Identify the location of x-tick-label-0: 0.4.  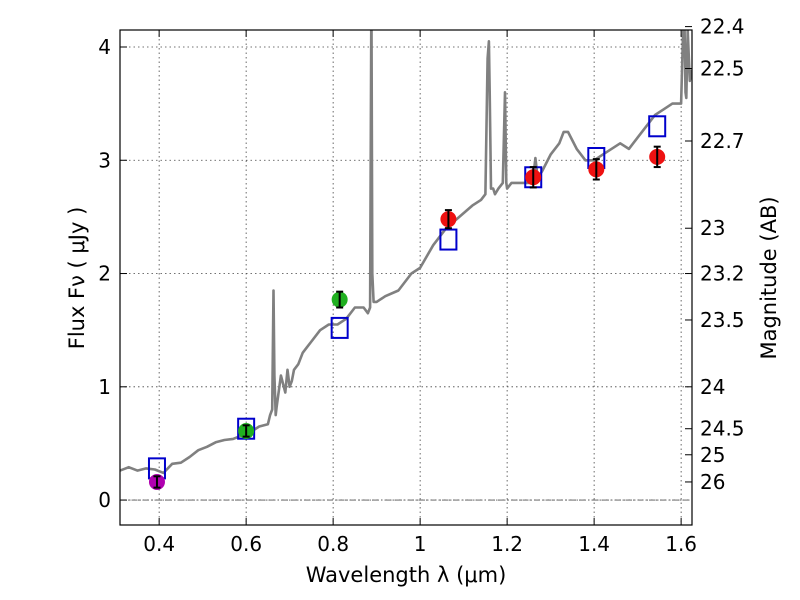
(159, 544).